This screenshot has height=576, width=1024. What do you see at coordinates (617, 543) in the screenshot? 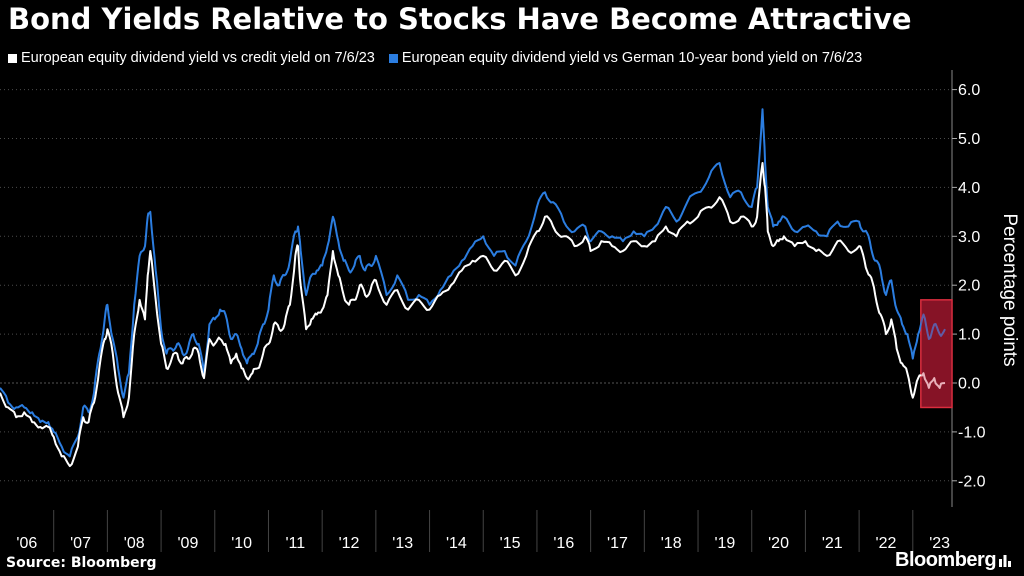
I see `x-tick-label: '17` at bounding box center [617, 543].